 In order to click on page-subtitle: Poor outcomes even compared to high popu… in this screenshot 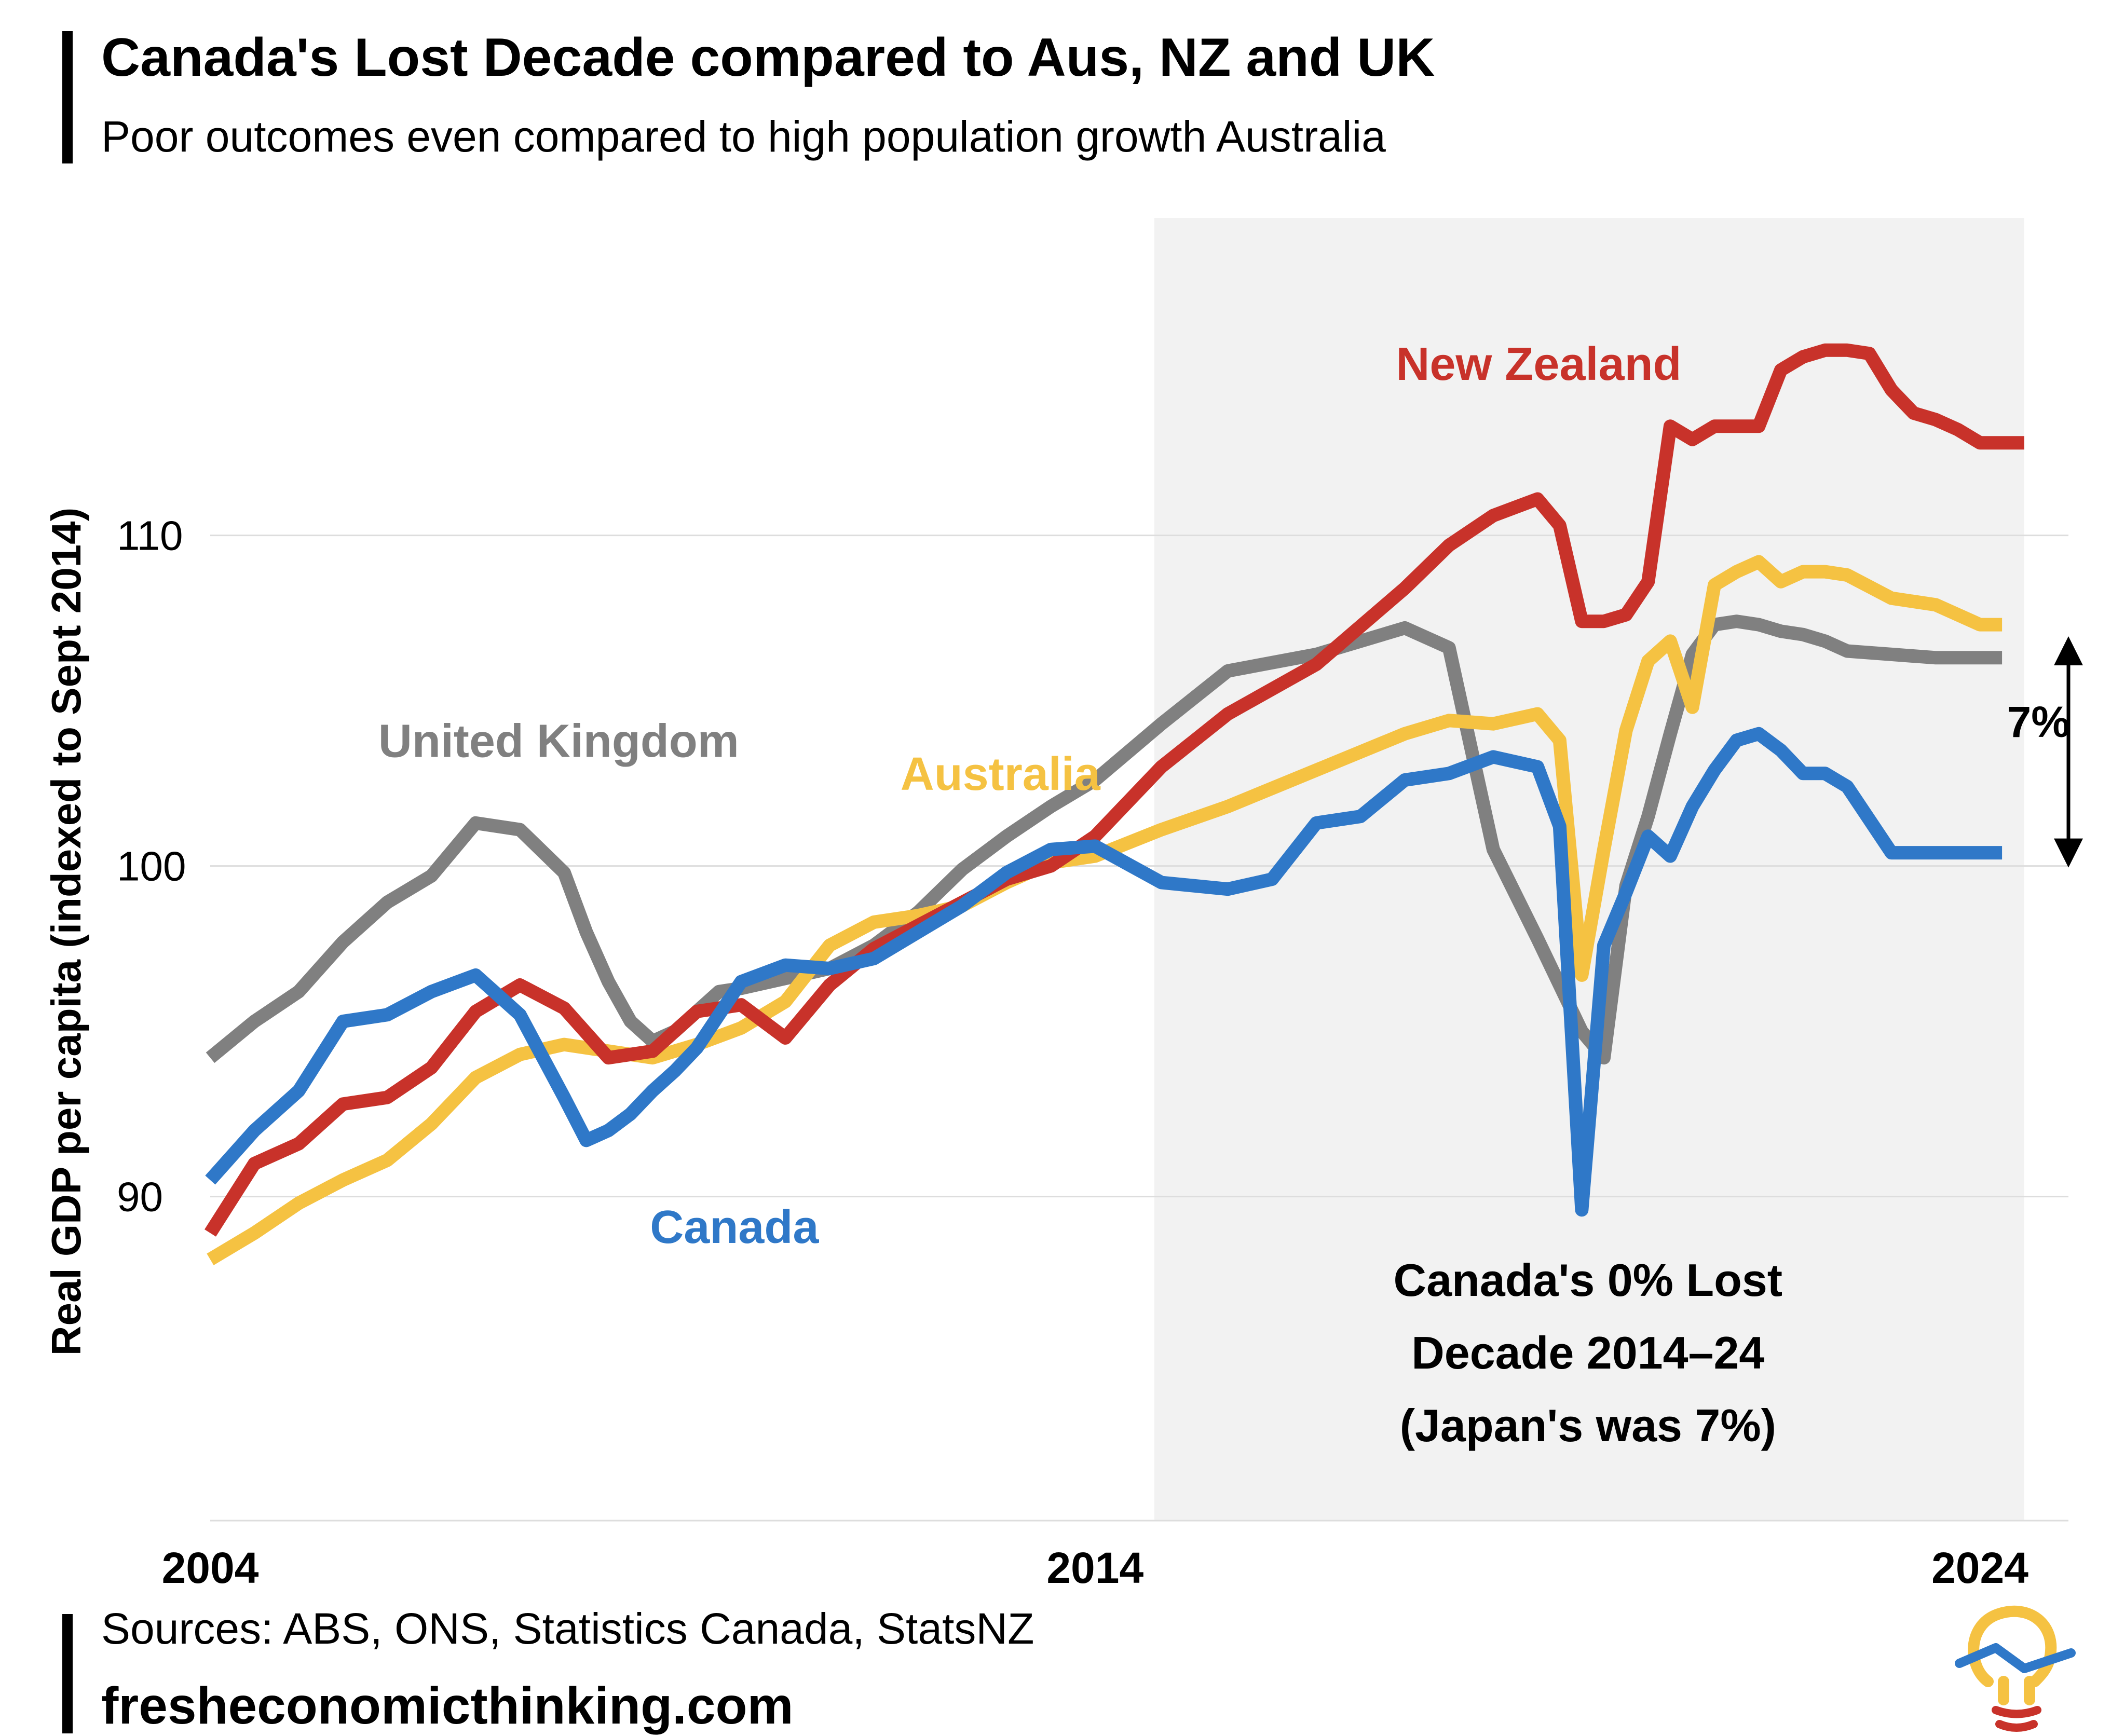, I will do `click(743, 136)`.